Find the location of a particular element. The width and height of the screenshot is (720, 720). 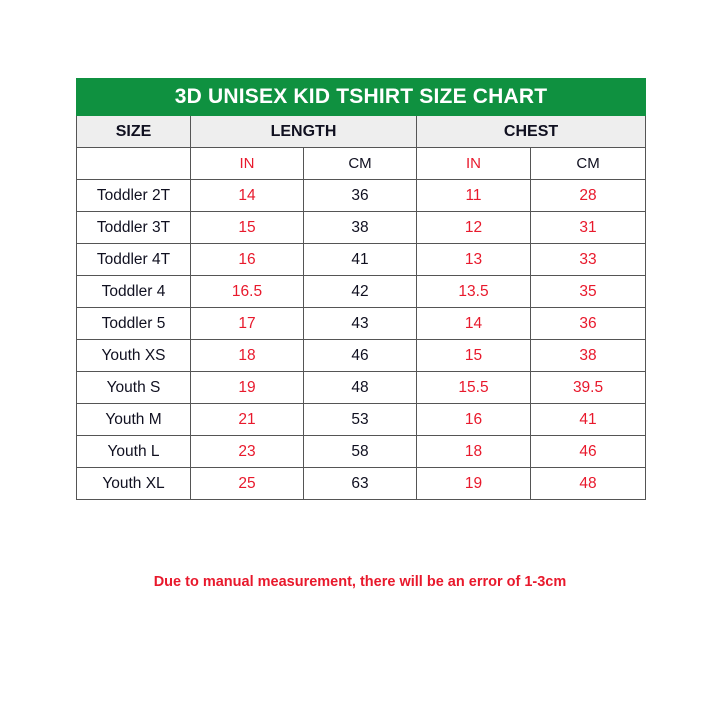

cell-chest-cm: 28 is located at coordinates (588, 195).